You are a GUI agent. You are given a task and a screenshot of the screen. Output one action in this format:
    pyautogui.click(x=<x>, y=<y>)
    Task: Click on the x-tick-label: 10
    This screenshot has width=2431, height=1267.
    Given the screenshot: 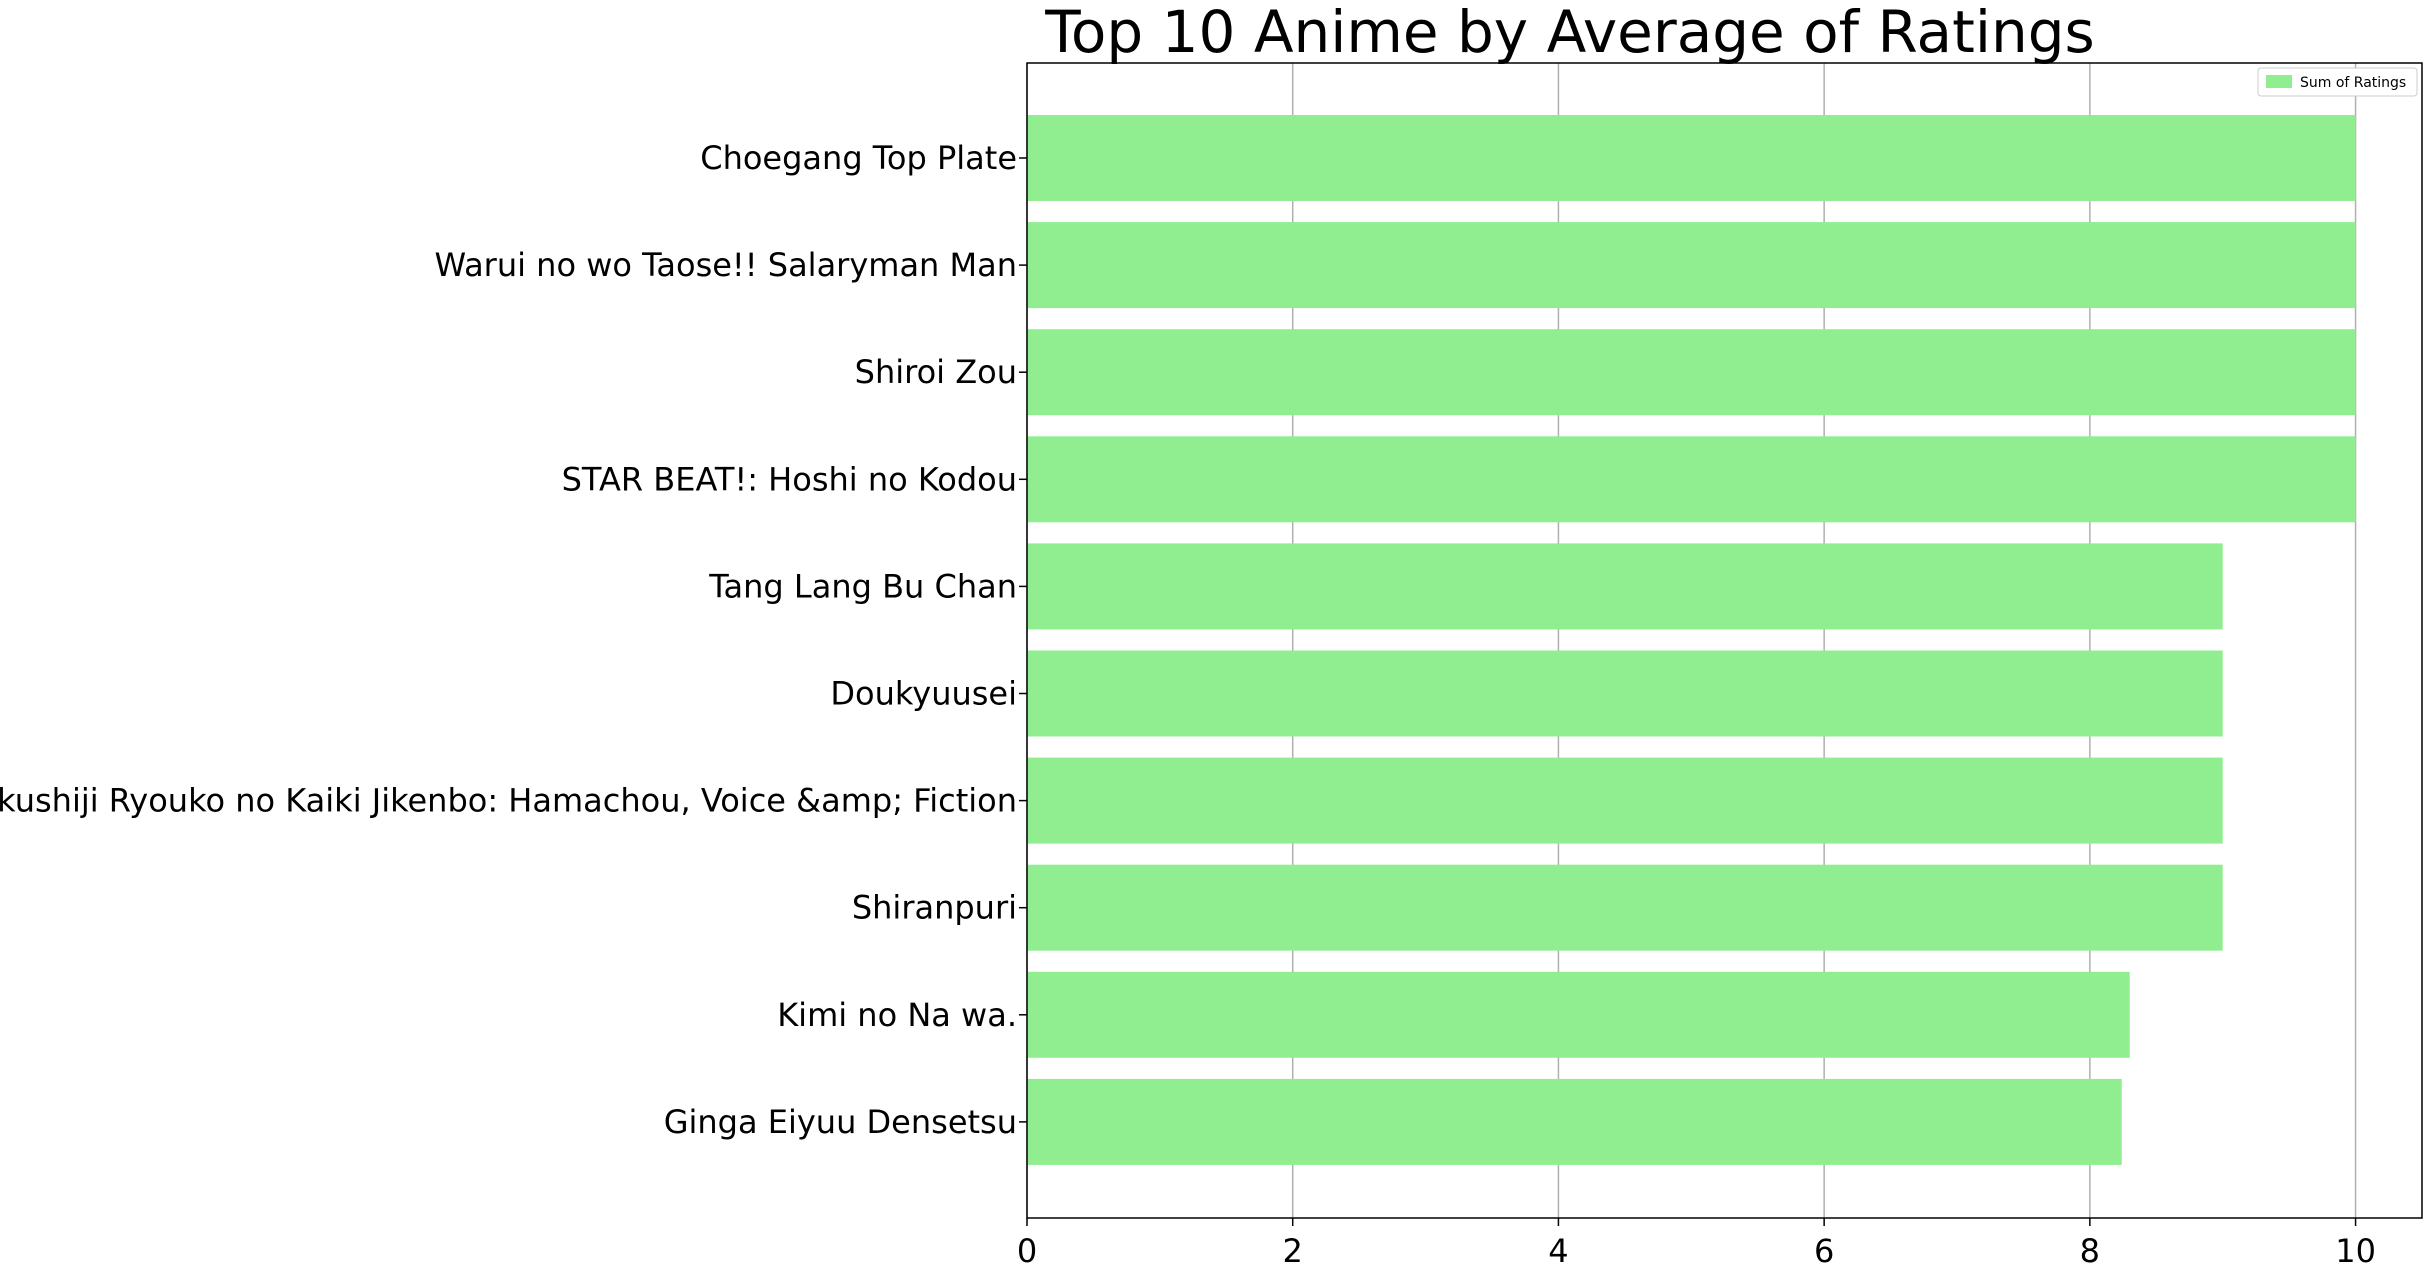 What is the action you would take?
    pyautogui.click(x=2355, y=1249)
    